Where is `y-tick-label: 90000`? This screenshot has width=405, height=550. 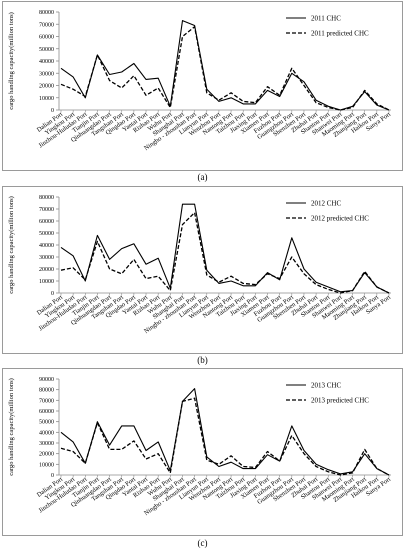 y-tick-label: 90000 is located at coordinates (46, 380).